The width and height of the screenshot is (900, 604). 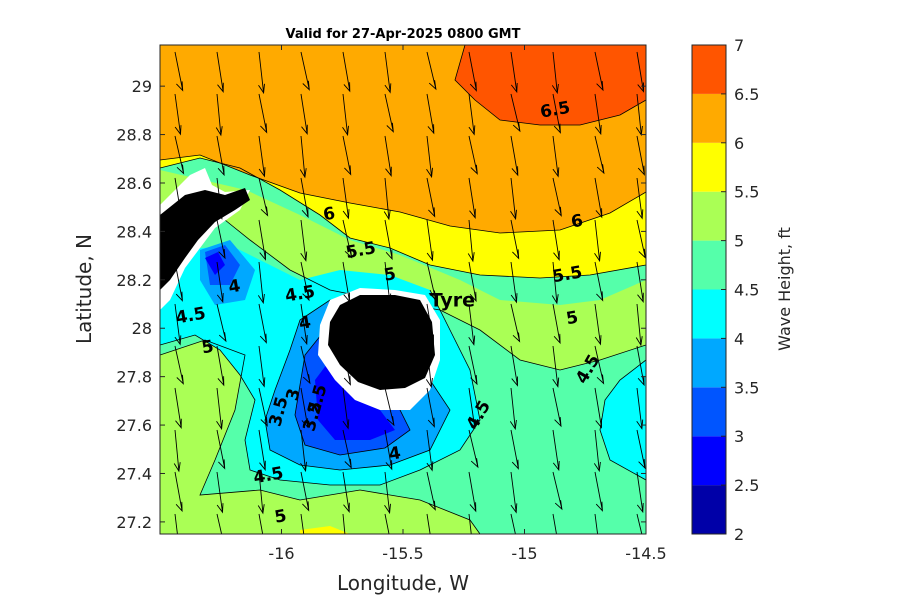 What do you see at coordinates (739, 436) in the screenshot?
I see `colorbar-tick-label: 3` at bounding box center [739, 436].